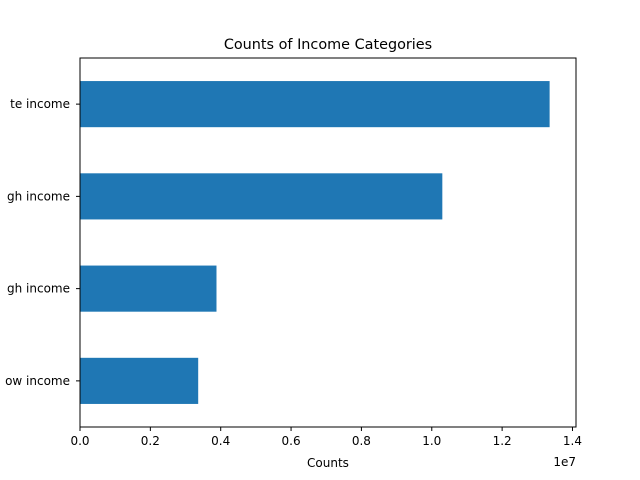 This screenshot has height=480, width=640. Describe the element at coordinates (564, 462) in the screenshot. I see `x-axis-offset-text: 1e7` at that location.